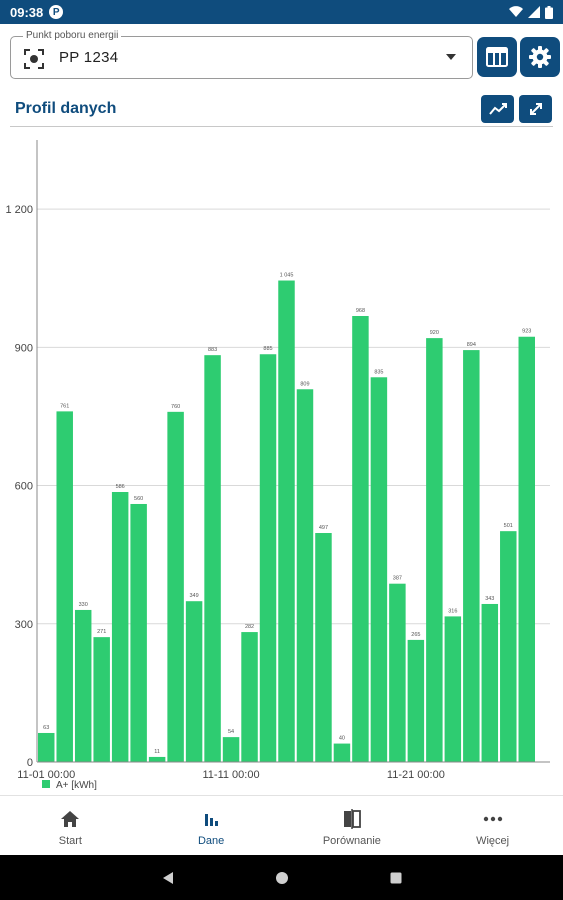 The image size is (563, 900). Describe the element at coordinates (70, 819) in the screenshot. I see `home-icon` at that location.